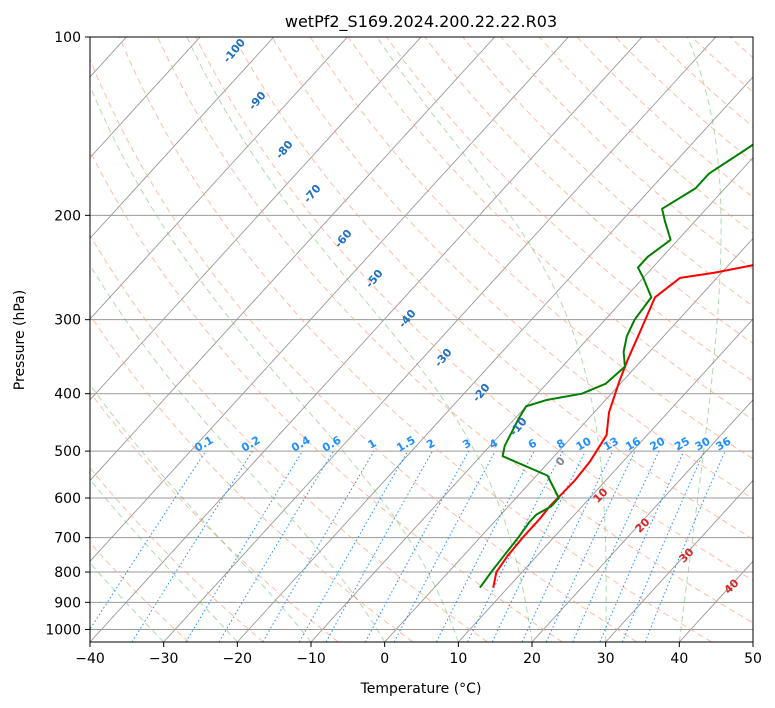 The height and width of the screenshot is (708, 775). Describe the element at coordinates (421, 689) in the screenshot. I see `x-axis-title: Temperature (°C)` at that location.